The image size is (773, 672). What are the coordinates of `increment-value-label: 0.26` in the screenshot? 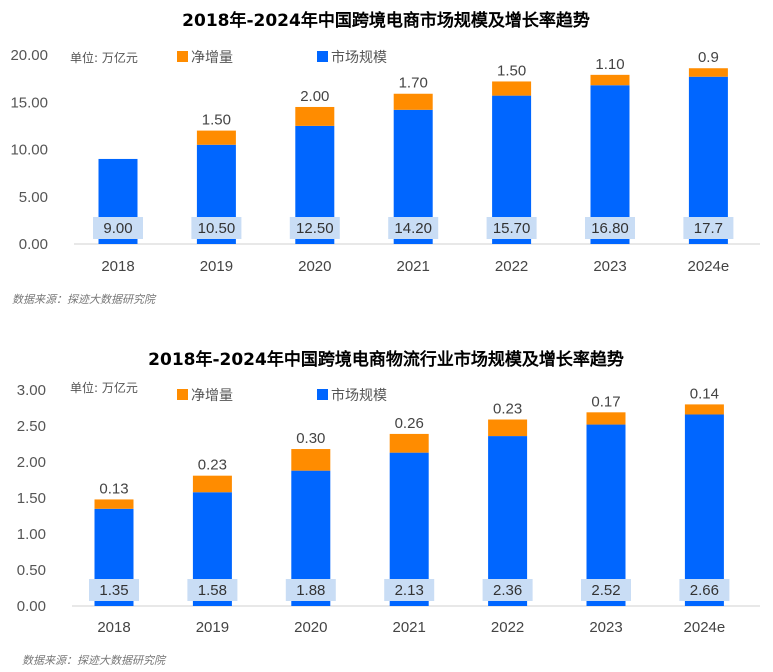 It's located at (409, 423).